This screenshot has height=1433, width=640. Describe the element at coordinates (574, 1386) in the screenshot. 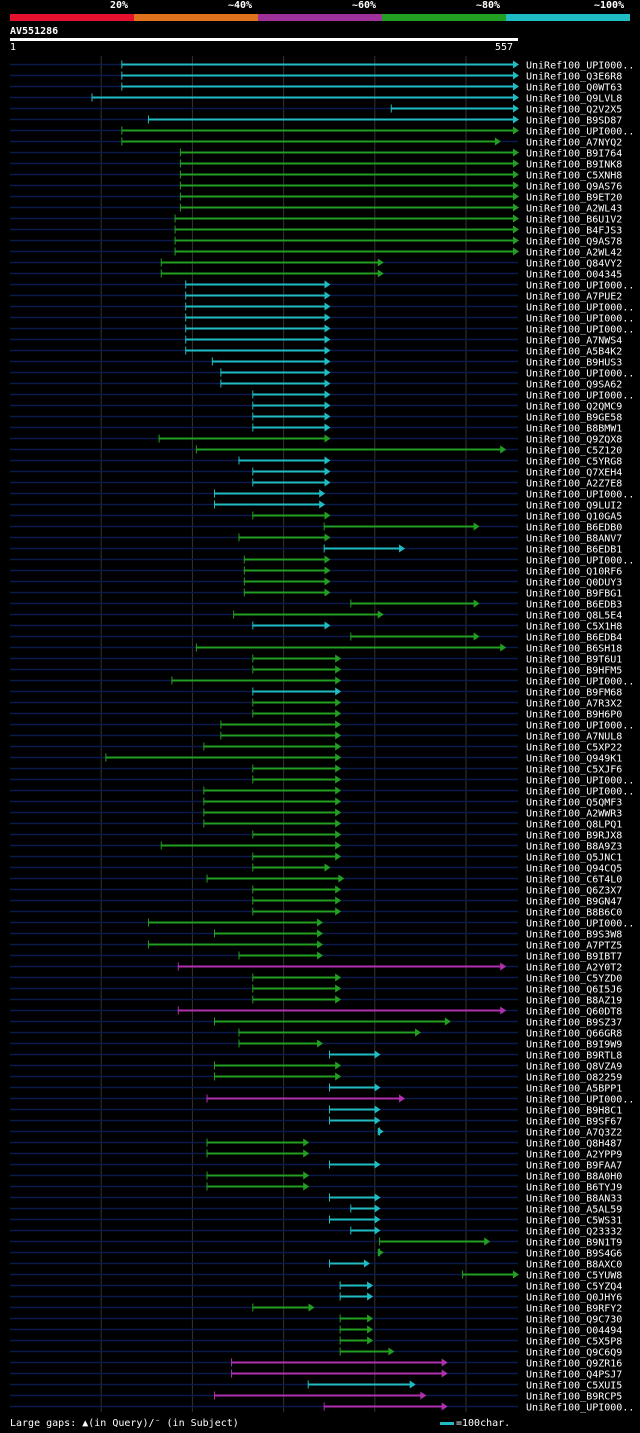

I see `hit-label: UniRef100_C5XUI5` at that location.